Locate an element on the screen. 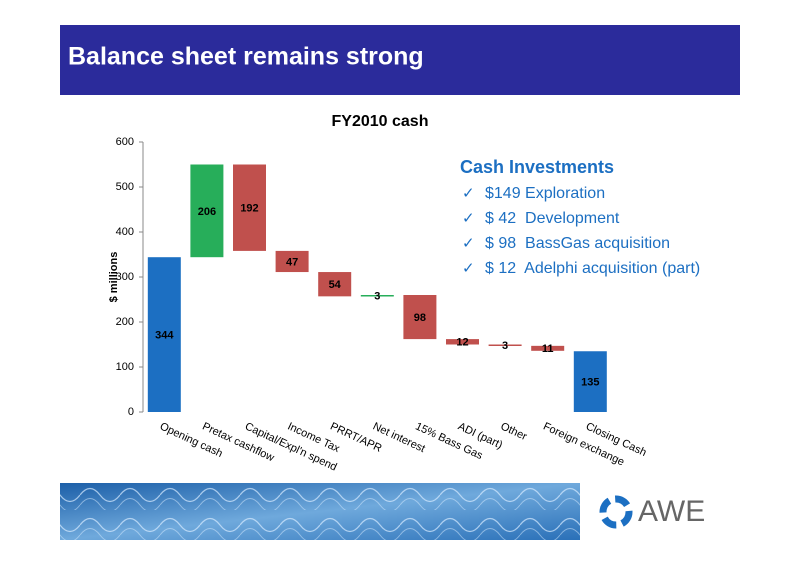  value-label: 12 is located at coordinates (462, 343).